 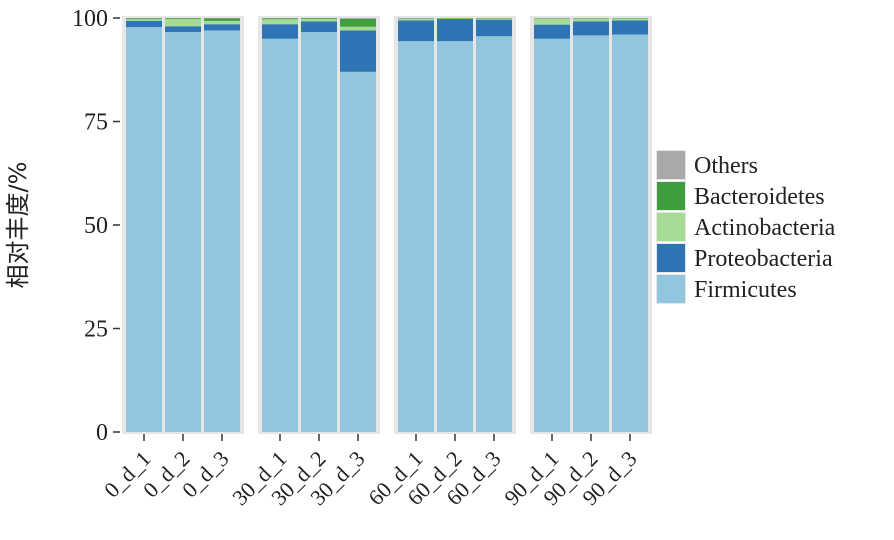 What do you see at coordinates (671, 289) in the screenshot?
I see `legend-swatch-firmicutes` at bounding box center [671, 289].